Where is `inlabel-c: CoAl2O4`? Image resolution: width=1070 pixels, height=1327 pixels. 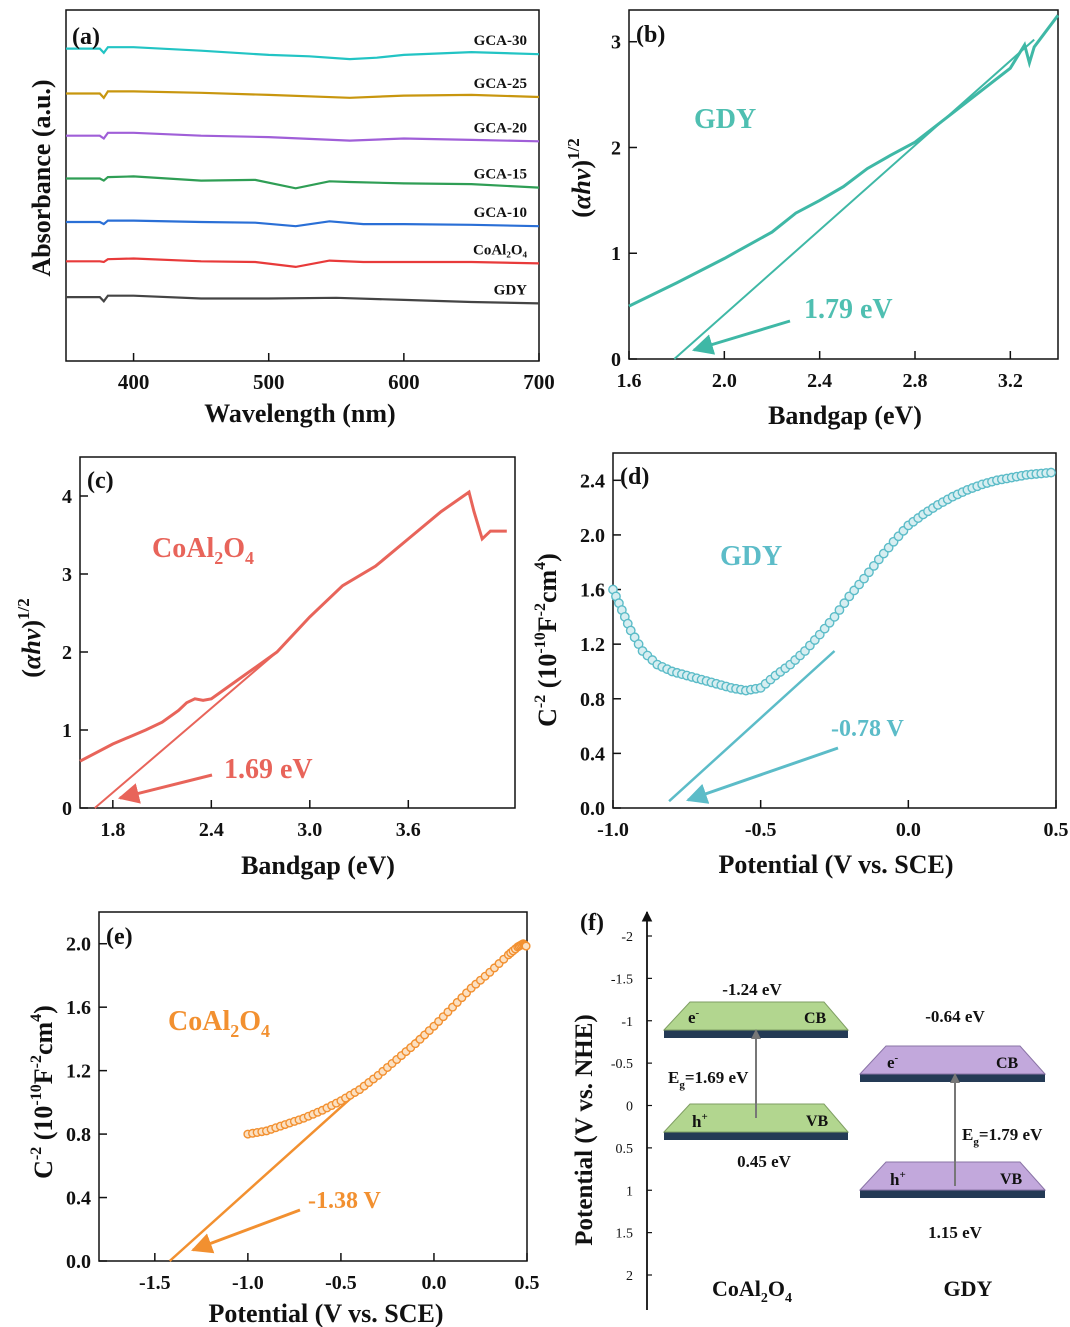 inlabel-c: CoAl2O4 is located at coordinates (203, 550).